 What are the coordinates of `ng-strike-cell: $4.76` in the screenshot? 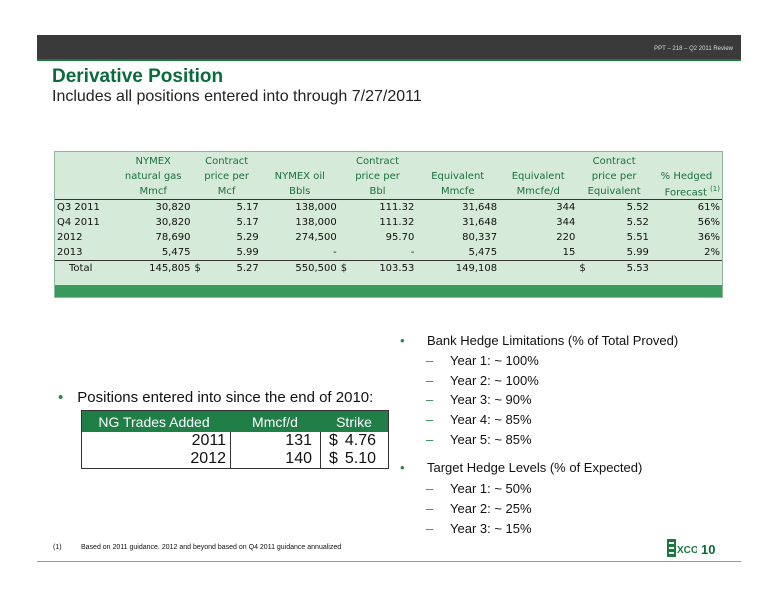 It's located at (354, 441).